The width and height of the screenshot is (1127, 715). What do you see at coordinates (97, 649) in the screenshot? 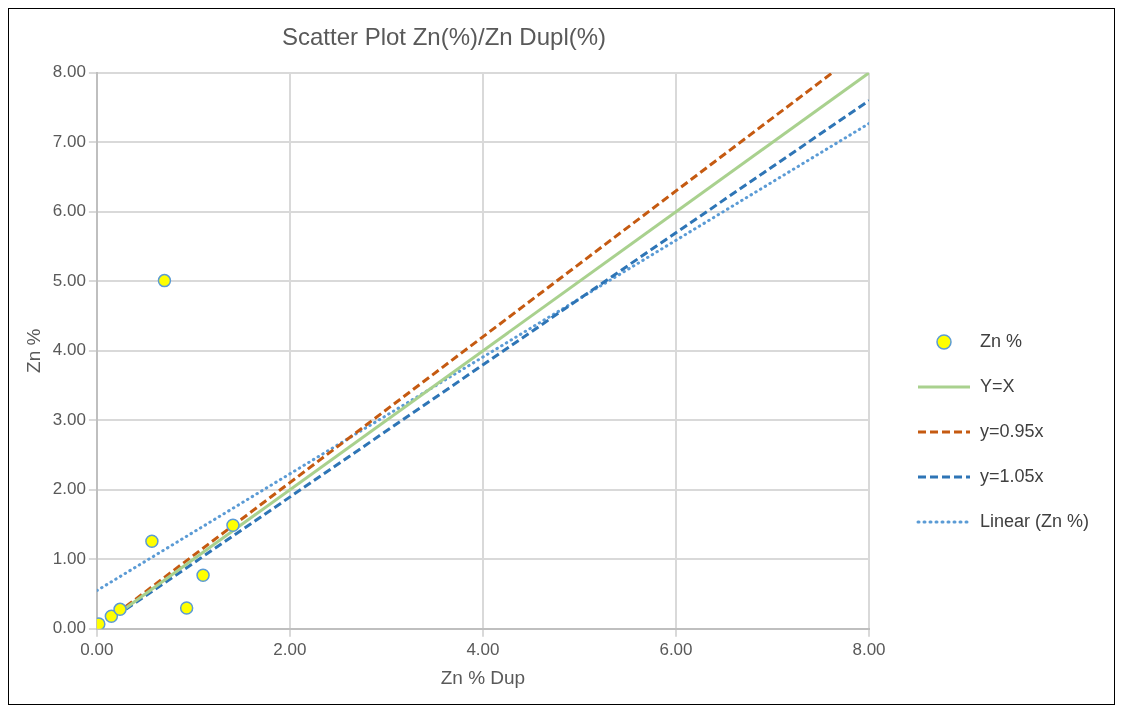
I see `x-tick-label: 0.00` at bounding box center [97, 649].